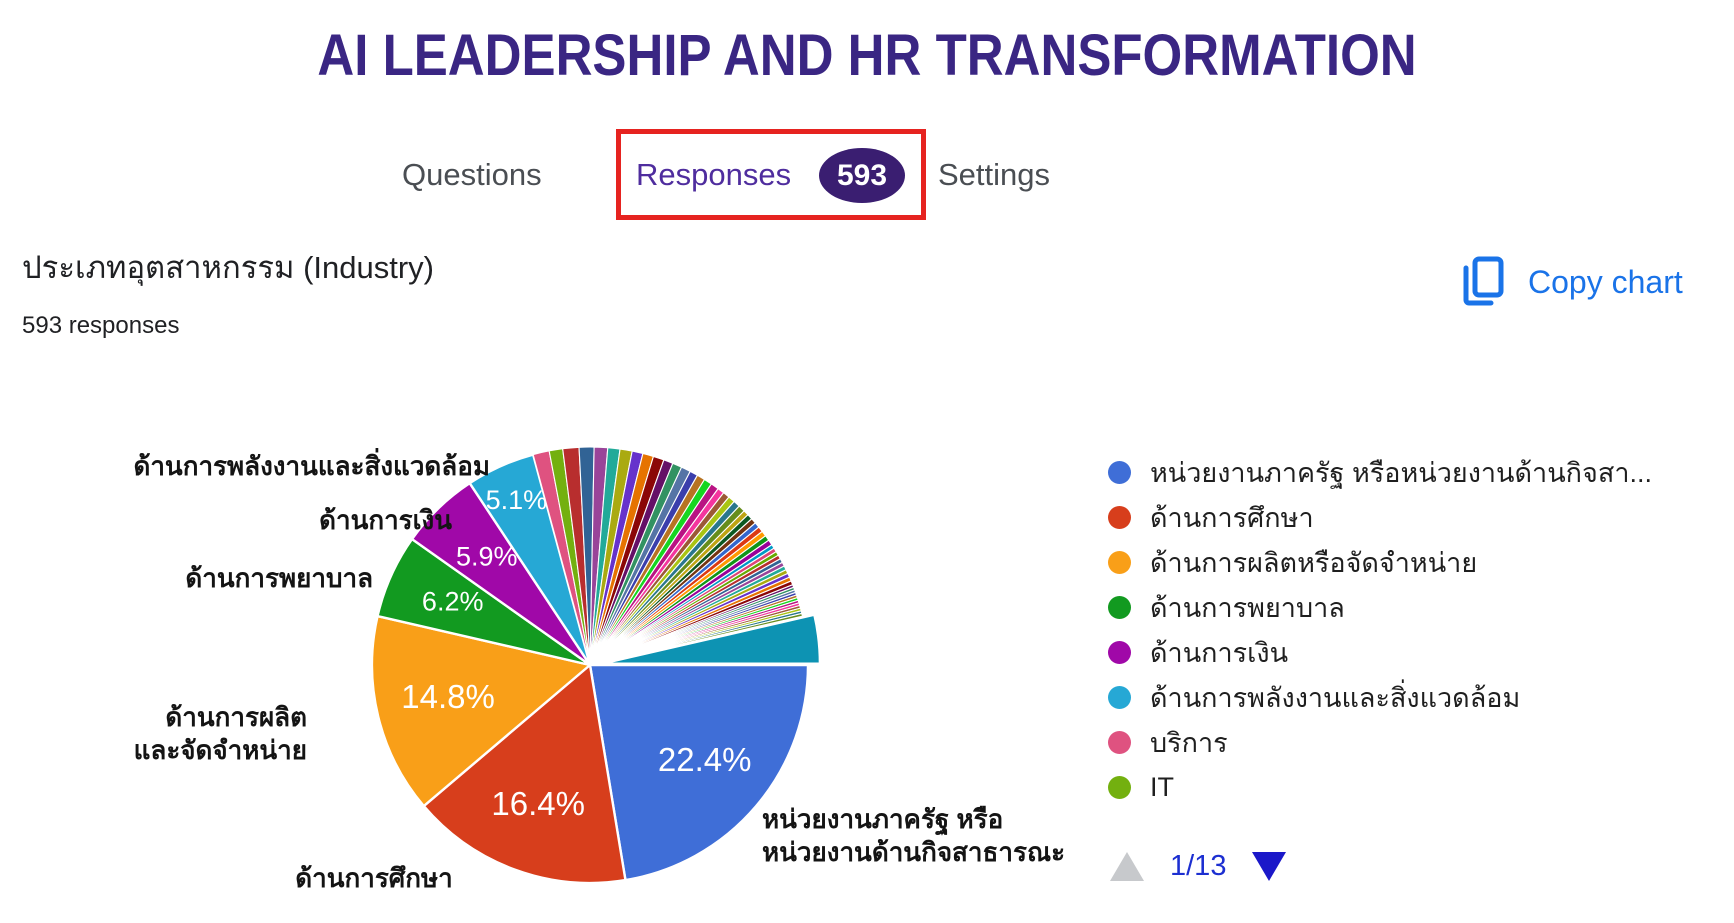 This screenshot has height=923, width=1734. What do you see at coordinates (472, 174) in the screenshot?
I see `tab-questions: Questions` at bounding box center [472, 174].